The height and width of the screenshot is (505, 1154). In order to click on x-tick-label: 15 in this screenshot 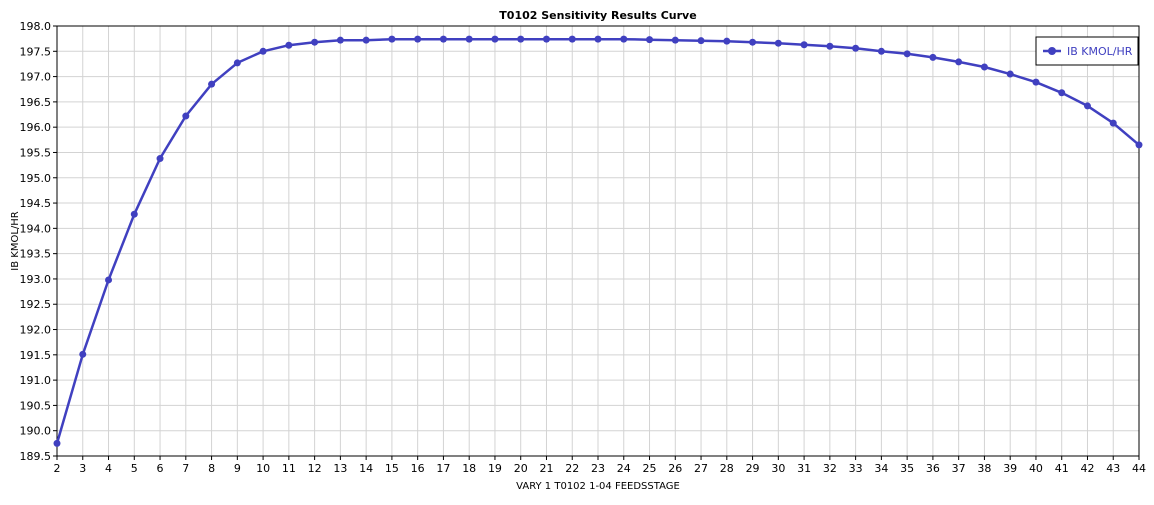, I will do `click(392, 468)`.